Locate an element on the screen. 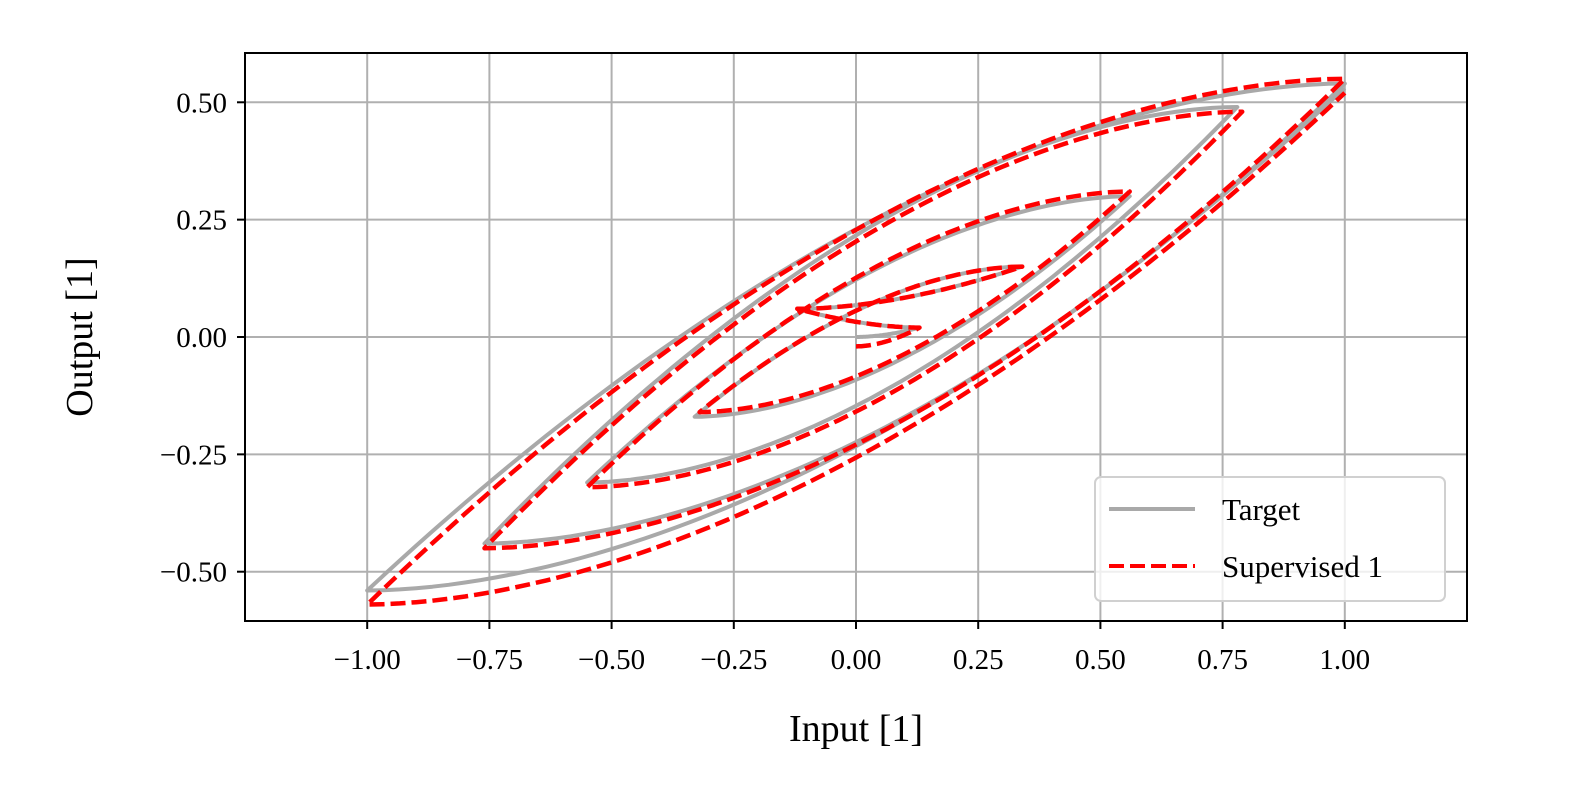 The height and width of the screenshot is (785, 1570). y-axis-ticks: 0.50 0.25 0.00 −0.25 −0.50 is located at coordinates (202, 338).